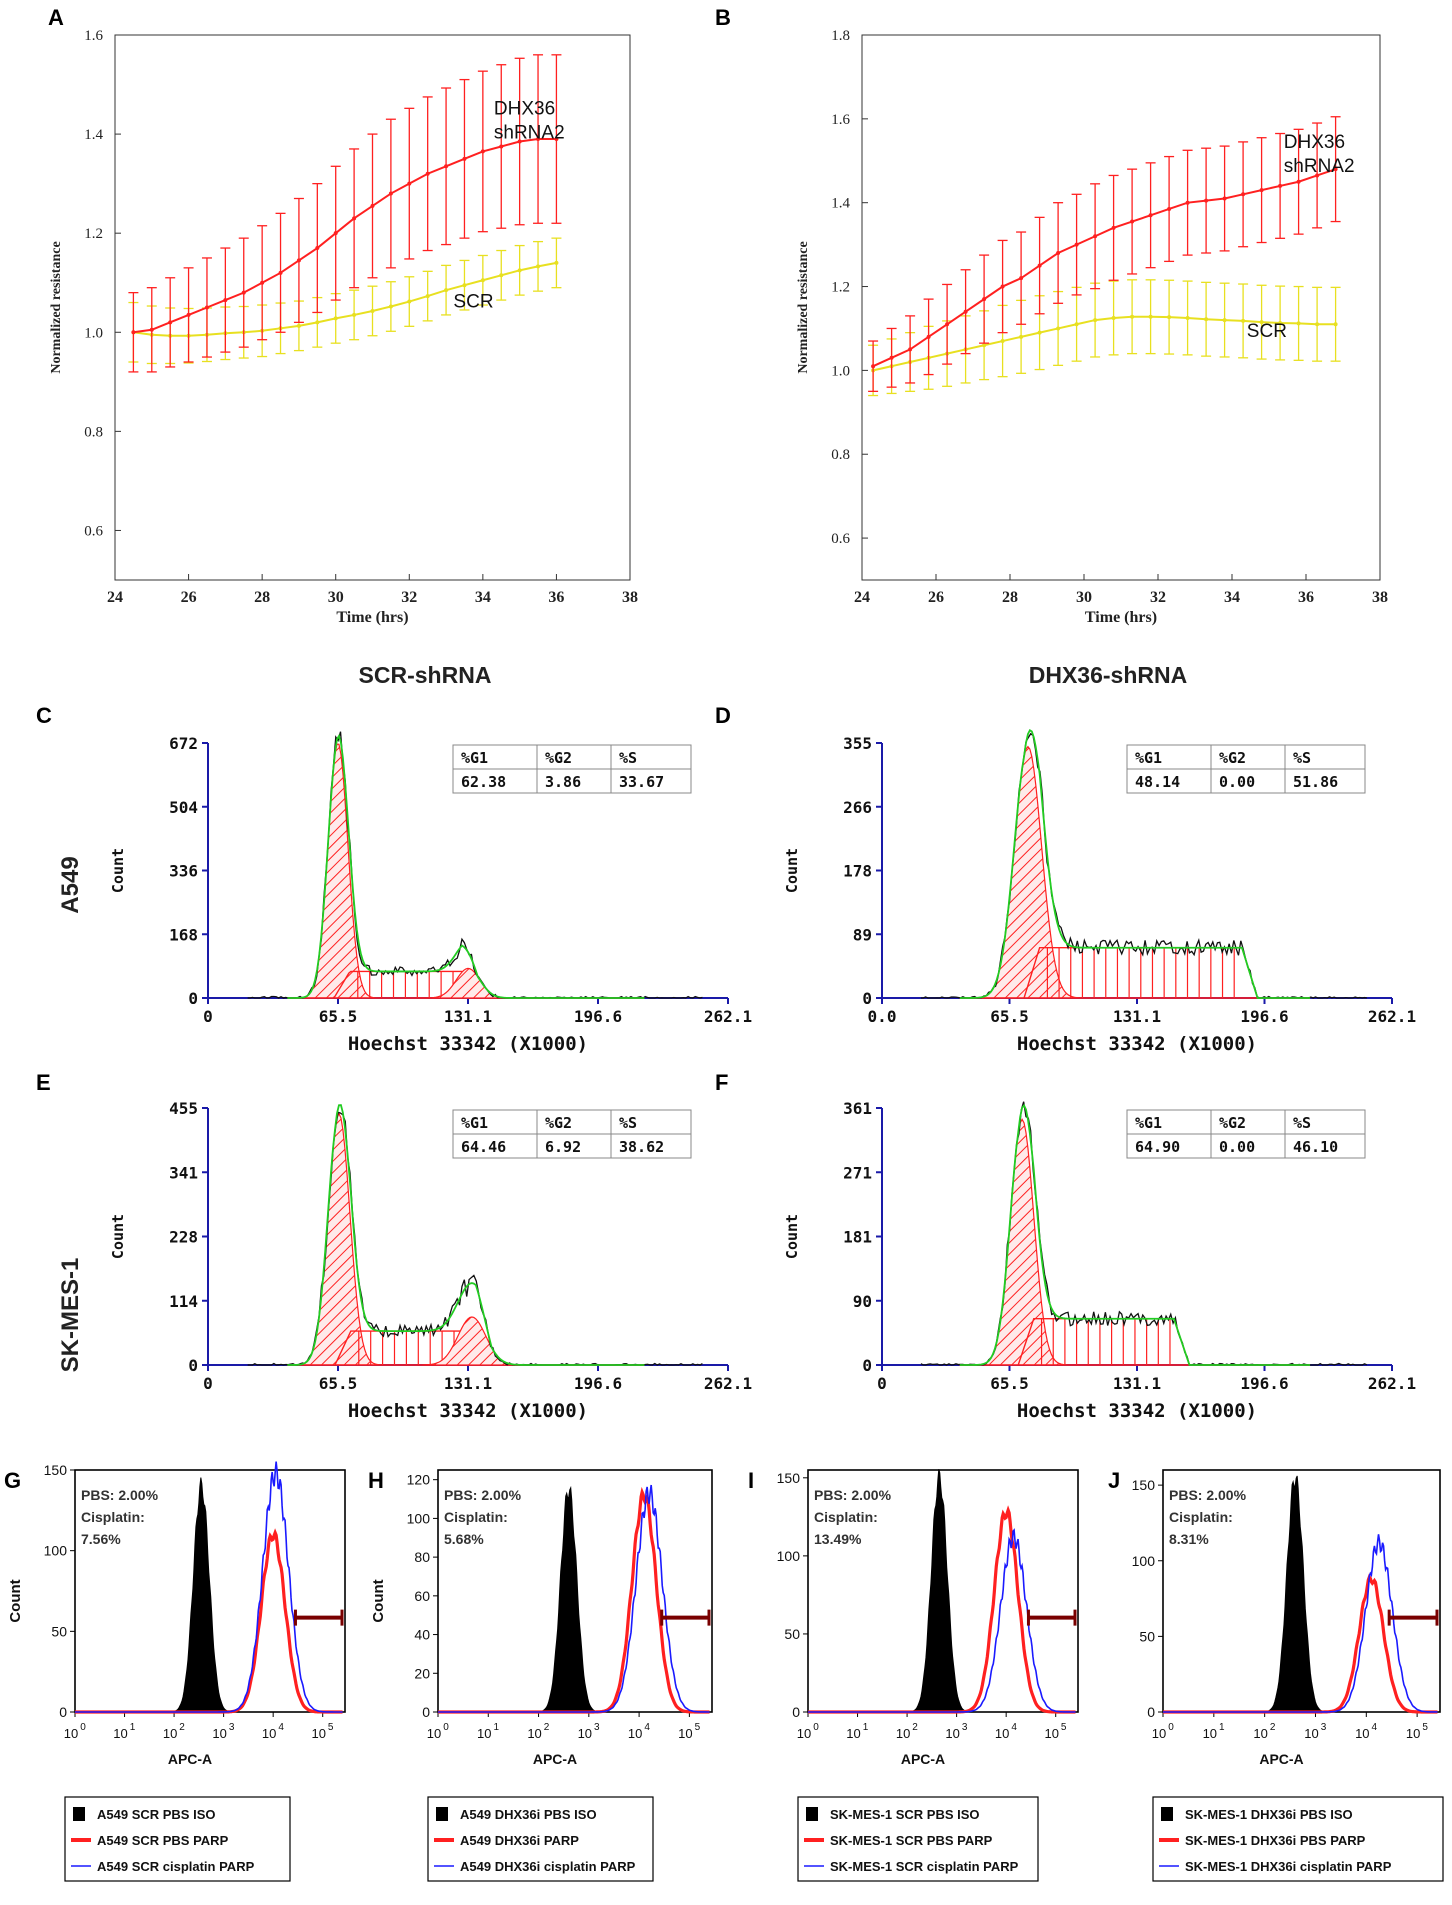 This screenshot has height=1905, width=1452. I want to click on legend-frame, so click(918, 1839).